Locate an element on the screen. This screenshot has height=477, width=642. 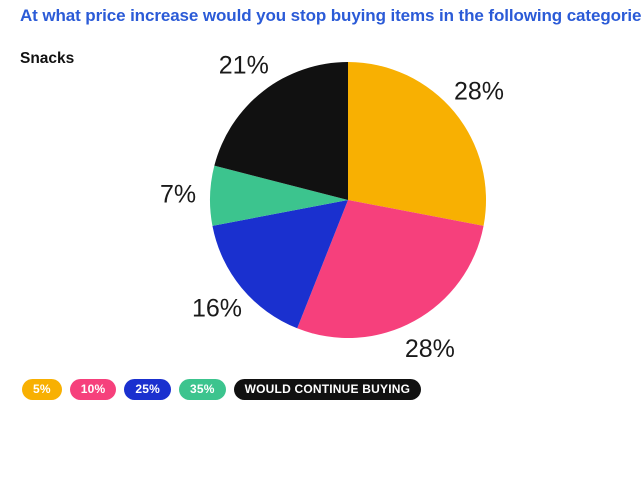
legend-item: 10% is located at coordinates (93, 389).